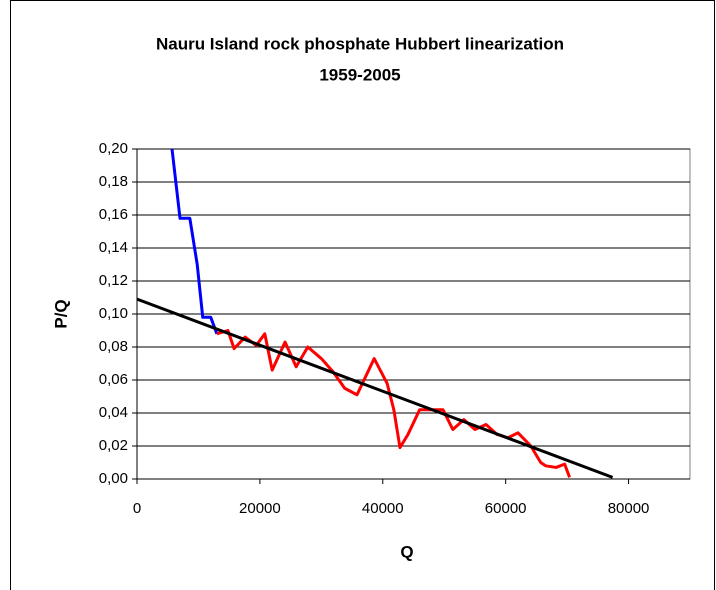 The height and width of the screenshot is (590, 716). Describe the element at coordinates (113, 247) in the screenshot. I see `y-tick-label: 0,14` at that location.